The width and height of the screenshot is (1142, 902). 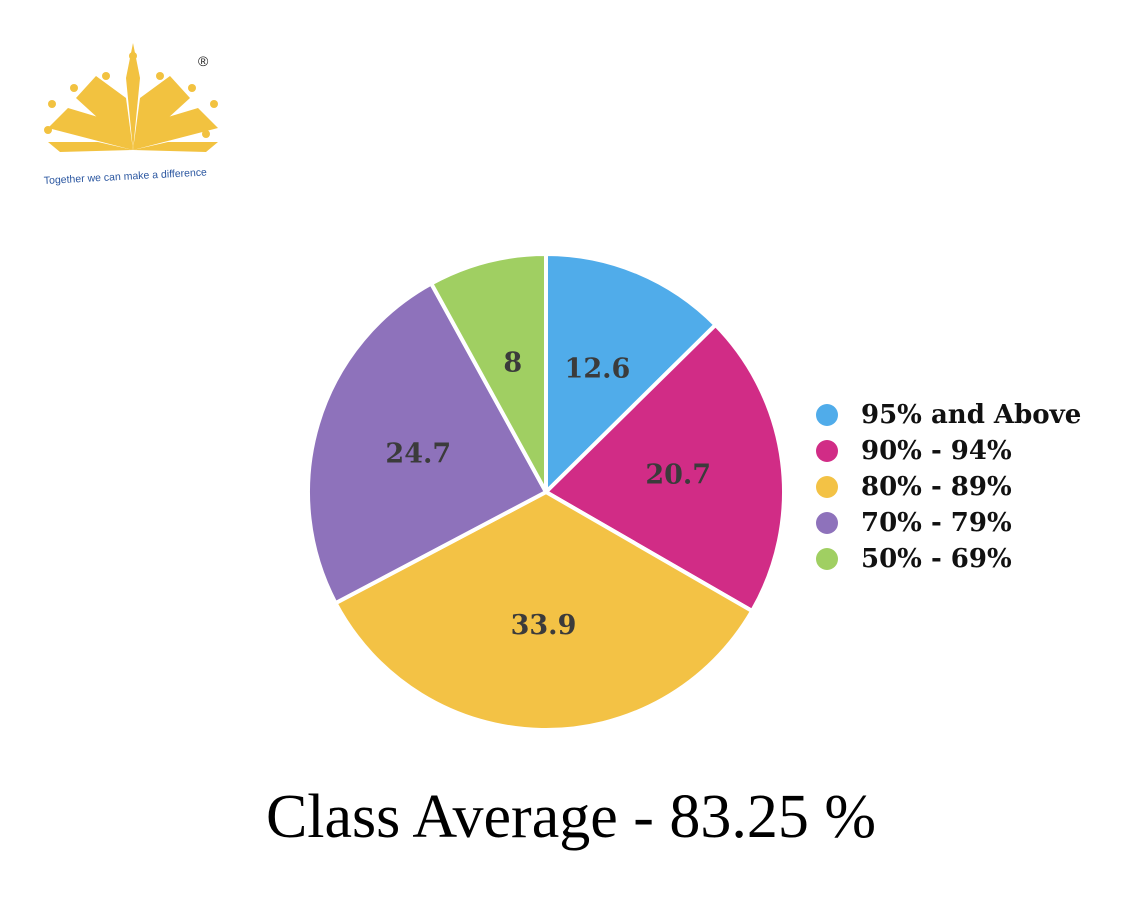 I want to click on pie-data-label: 33.9, so click(x=544, y=625).